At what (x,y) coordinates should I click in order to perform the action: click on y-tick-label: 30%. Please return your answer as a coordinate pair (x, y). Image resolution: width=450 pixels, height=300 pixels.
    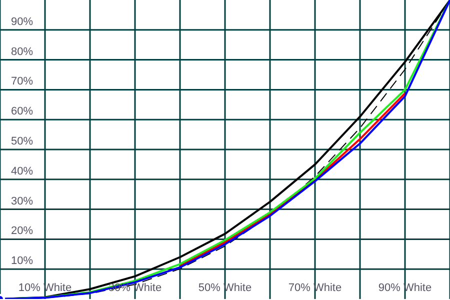
    Looking at the image, I should click on (22, 201).